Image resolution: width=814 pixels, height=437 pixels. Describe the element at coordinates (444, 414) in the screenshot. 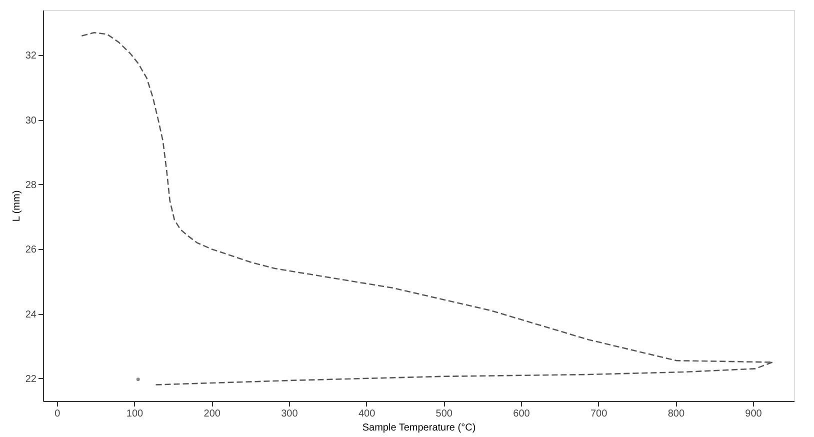

I see `x-tick-label: 500` at that location.